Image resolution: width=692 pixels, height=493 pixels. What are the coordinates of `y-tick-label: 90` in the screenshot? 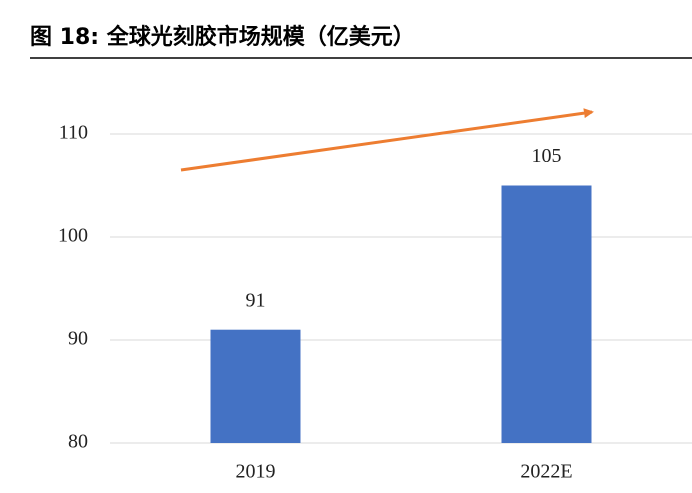 It's located at (78, 339).